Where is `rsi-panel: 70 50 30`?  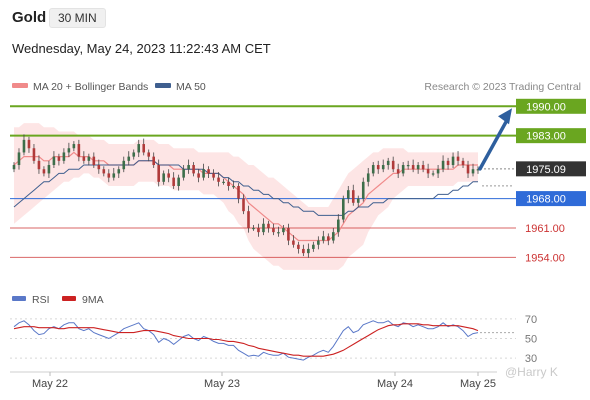 rsi-panel: 70 50 30 is located at coordinates (273, 339).